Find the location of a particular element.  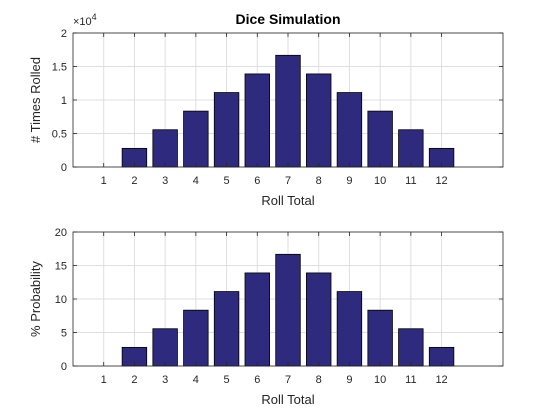

y-axis-label: # Times Rolled is located at coordinates (35, 100).